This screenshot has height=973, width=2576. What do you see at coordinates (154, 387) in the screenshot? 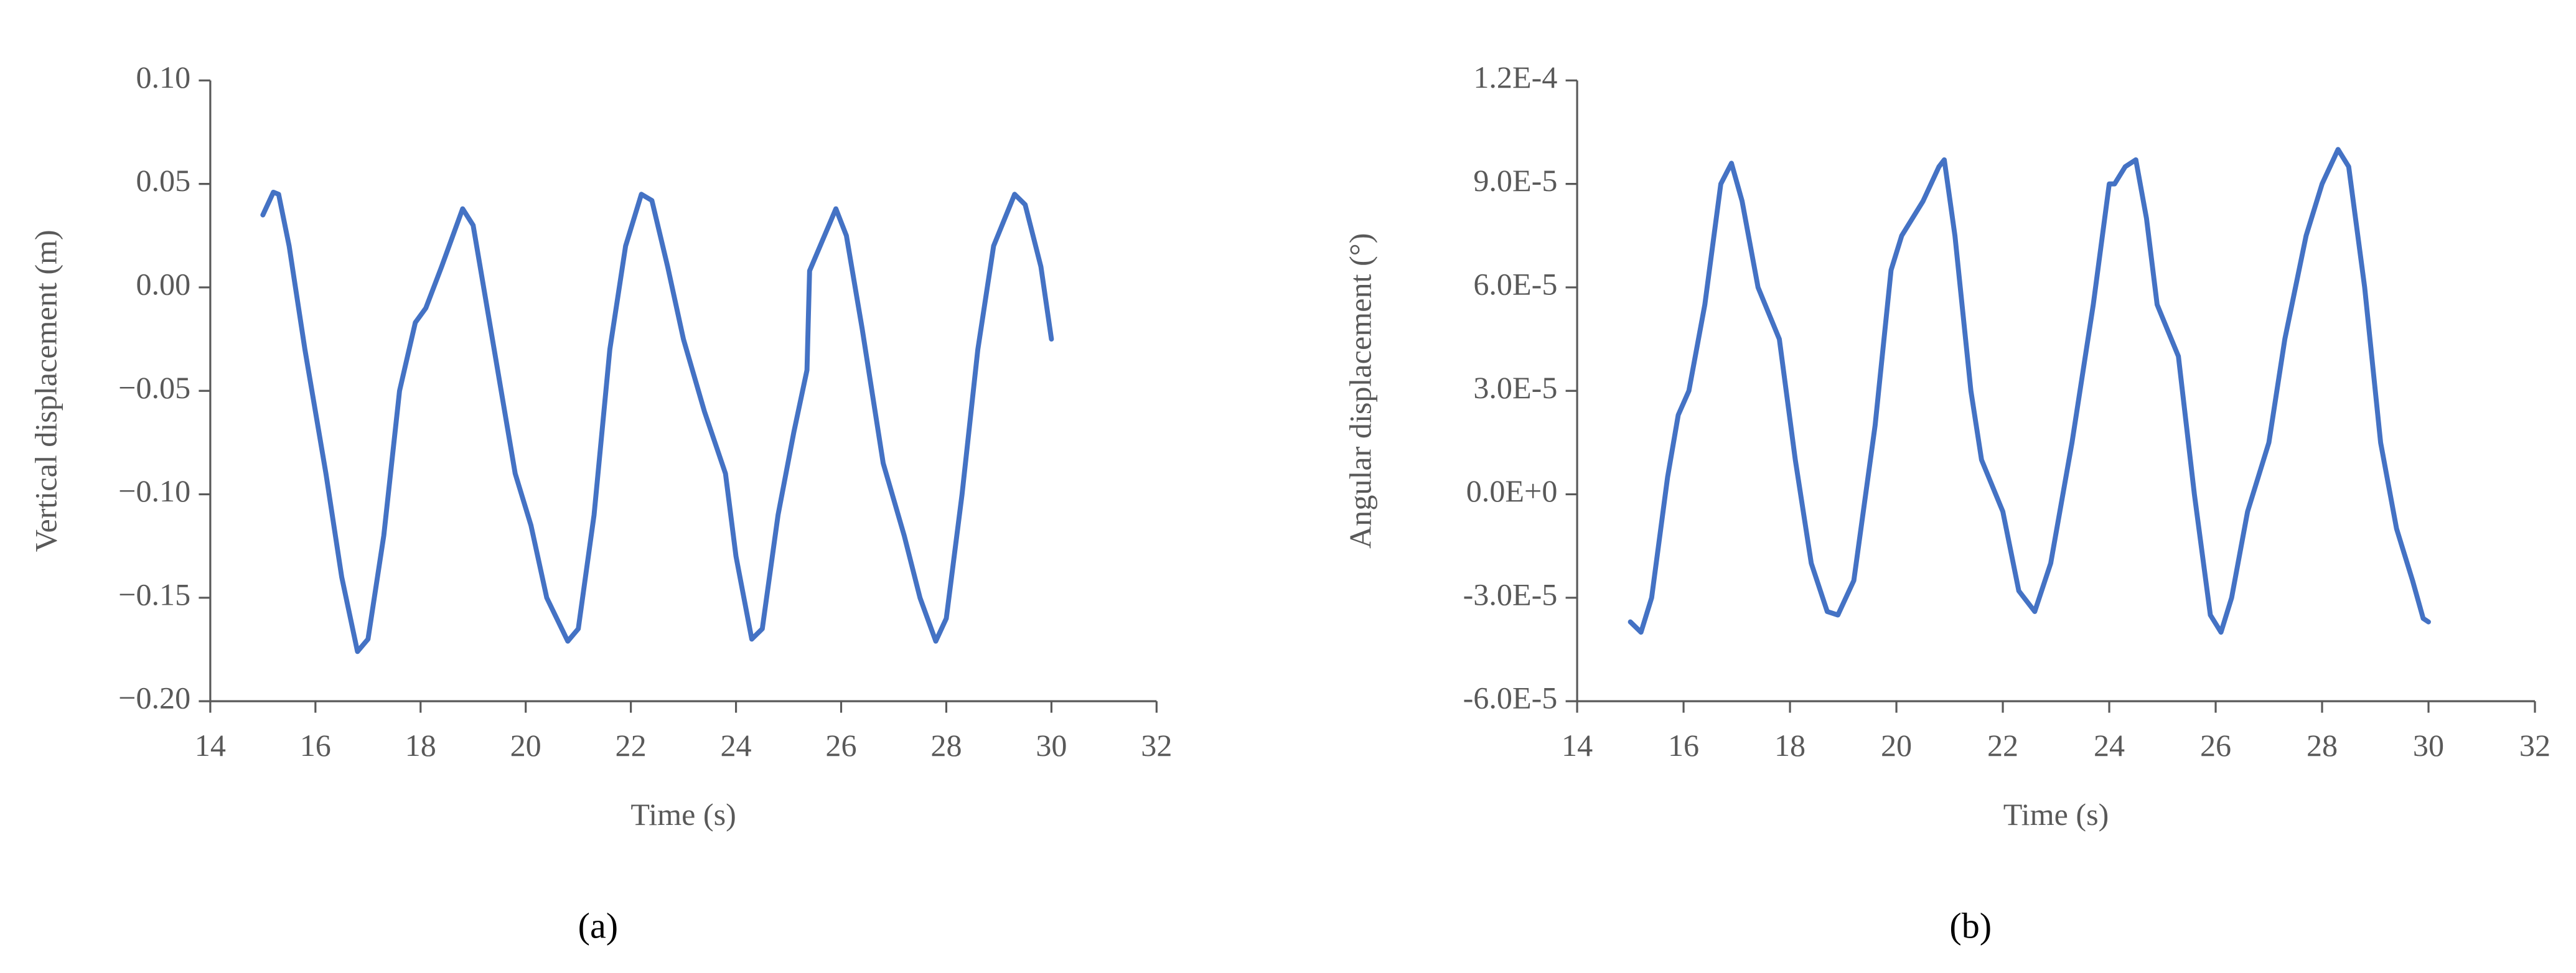
I see `y-tick-label: −0.05` at bounding box center [154, 387].